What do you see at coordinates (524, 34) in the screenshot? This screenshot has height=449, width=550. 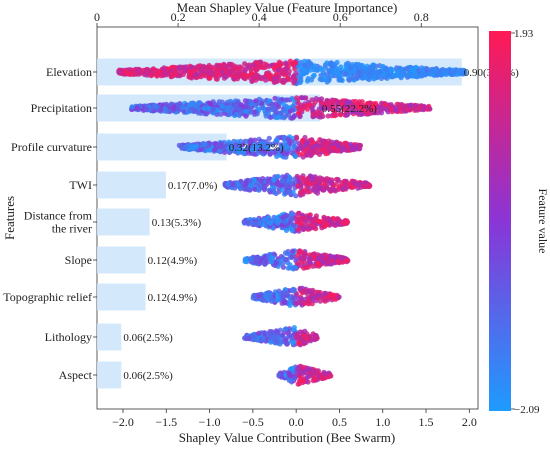 I see `colorbar-max-label: 1.93` at bounding box center [524, 34].